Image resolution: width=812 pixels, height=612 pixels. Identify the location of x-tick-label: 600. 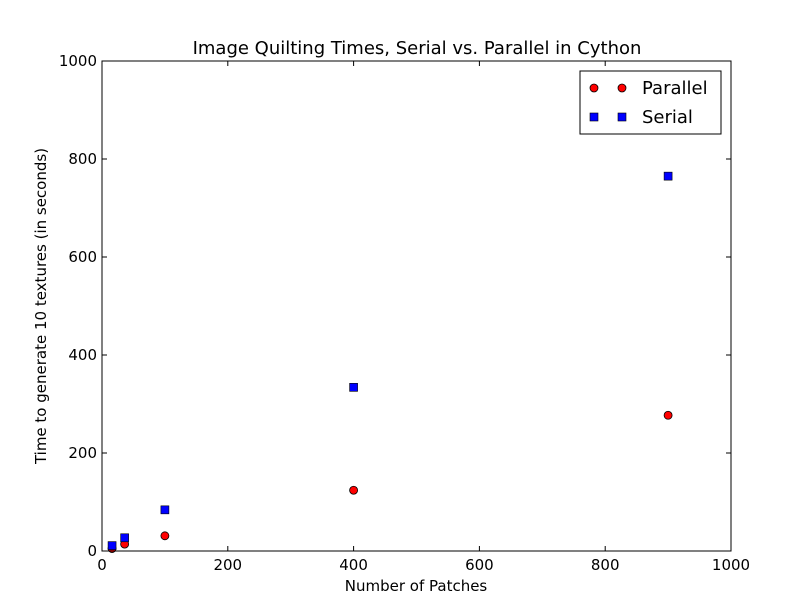
(479, 565).